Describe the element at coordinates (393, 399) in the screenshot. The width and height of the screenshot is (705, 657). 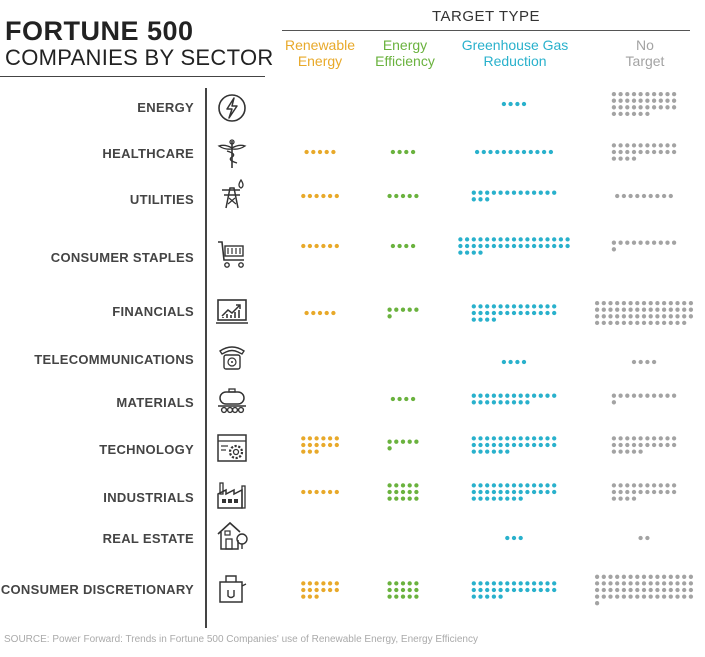
I see `dot-materials-energy-efficiency` at that location.